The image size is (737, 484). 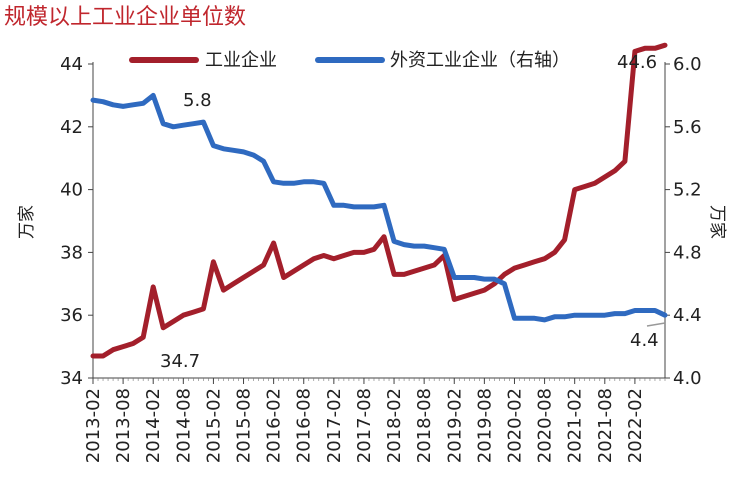 I want to click on legend-label-industrial: 工业企业, so click(x=241, y=60).